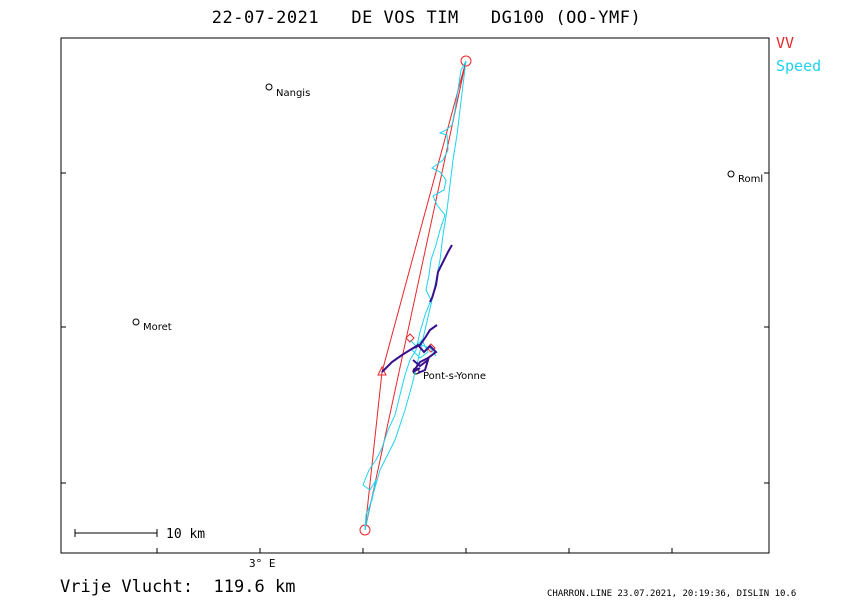  I want to click on legend-speed: Speed, so click(799, 66).